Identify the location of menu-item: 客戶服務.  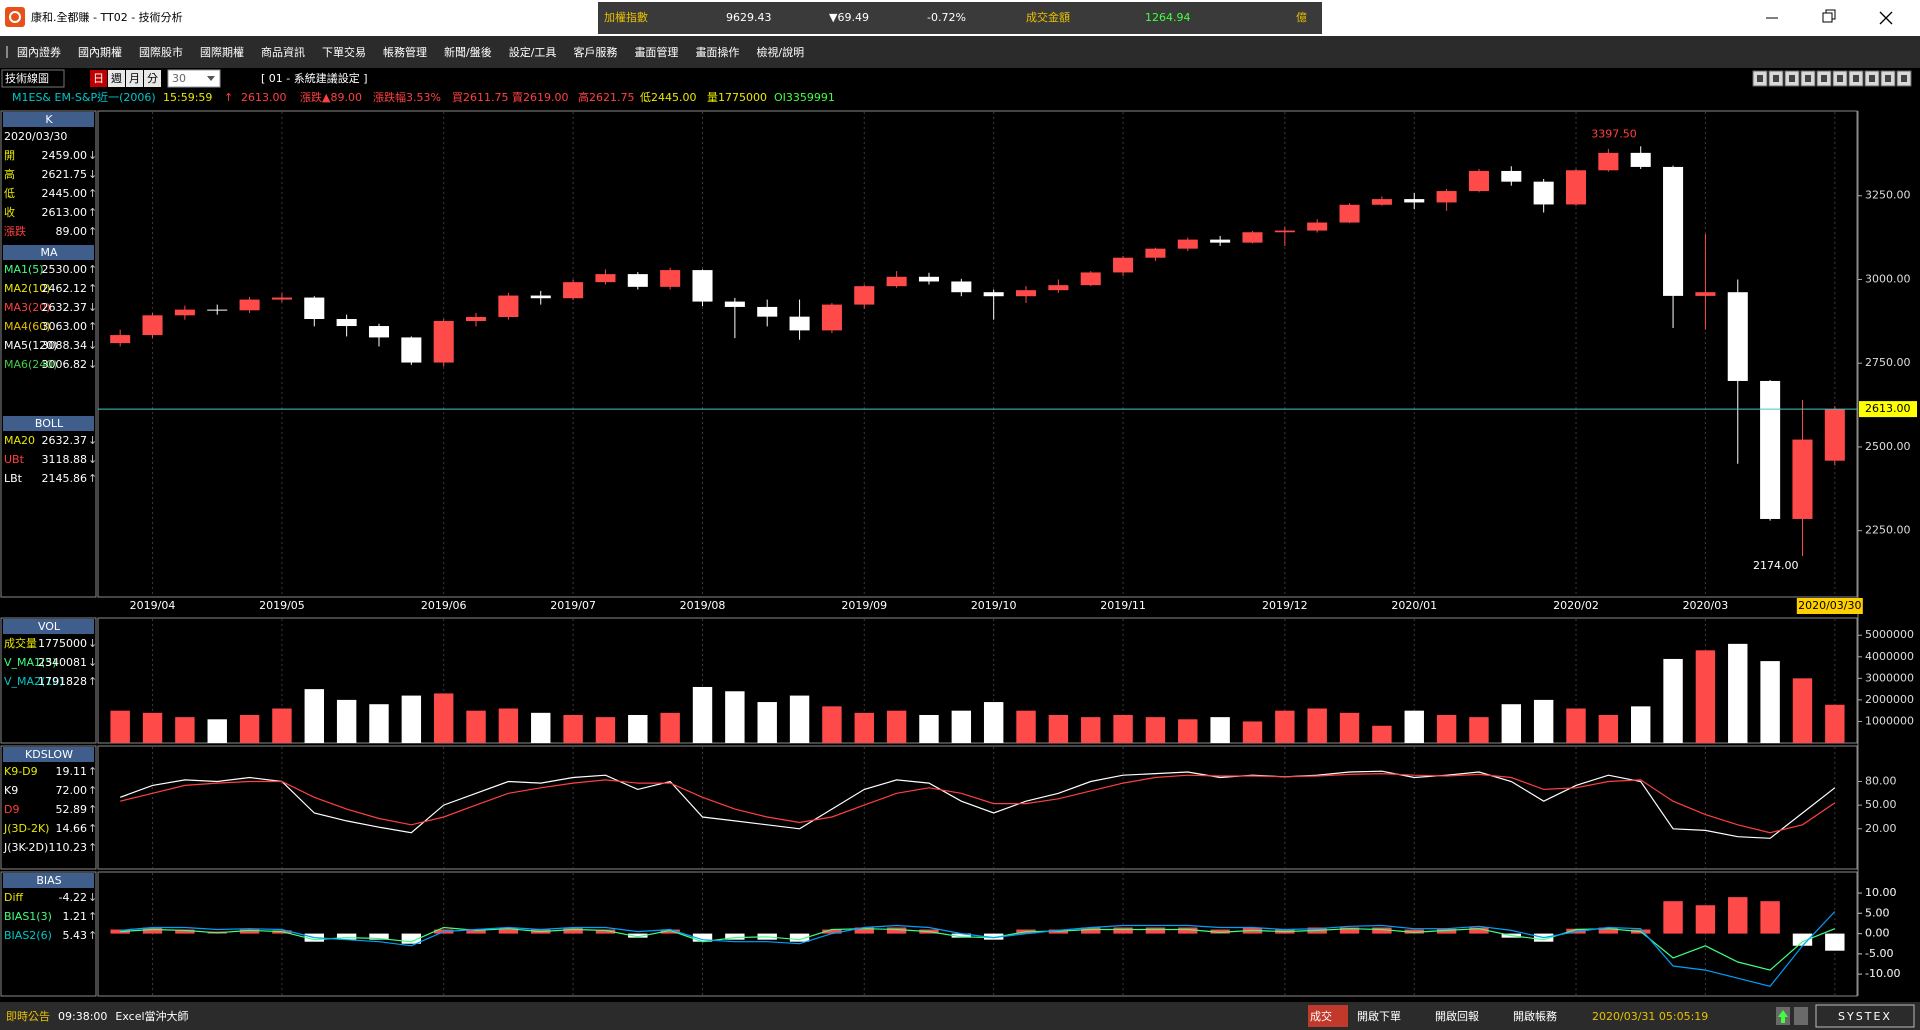
(595, 52).